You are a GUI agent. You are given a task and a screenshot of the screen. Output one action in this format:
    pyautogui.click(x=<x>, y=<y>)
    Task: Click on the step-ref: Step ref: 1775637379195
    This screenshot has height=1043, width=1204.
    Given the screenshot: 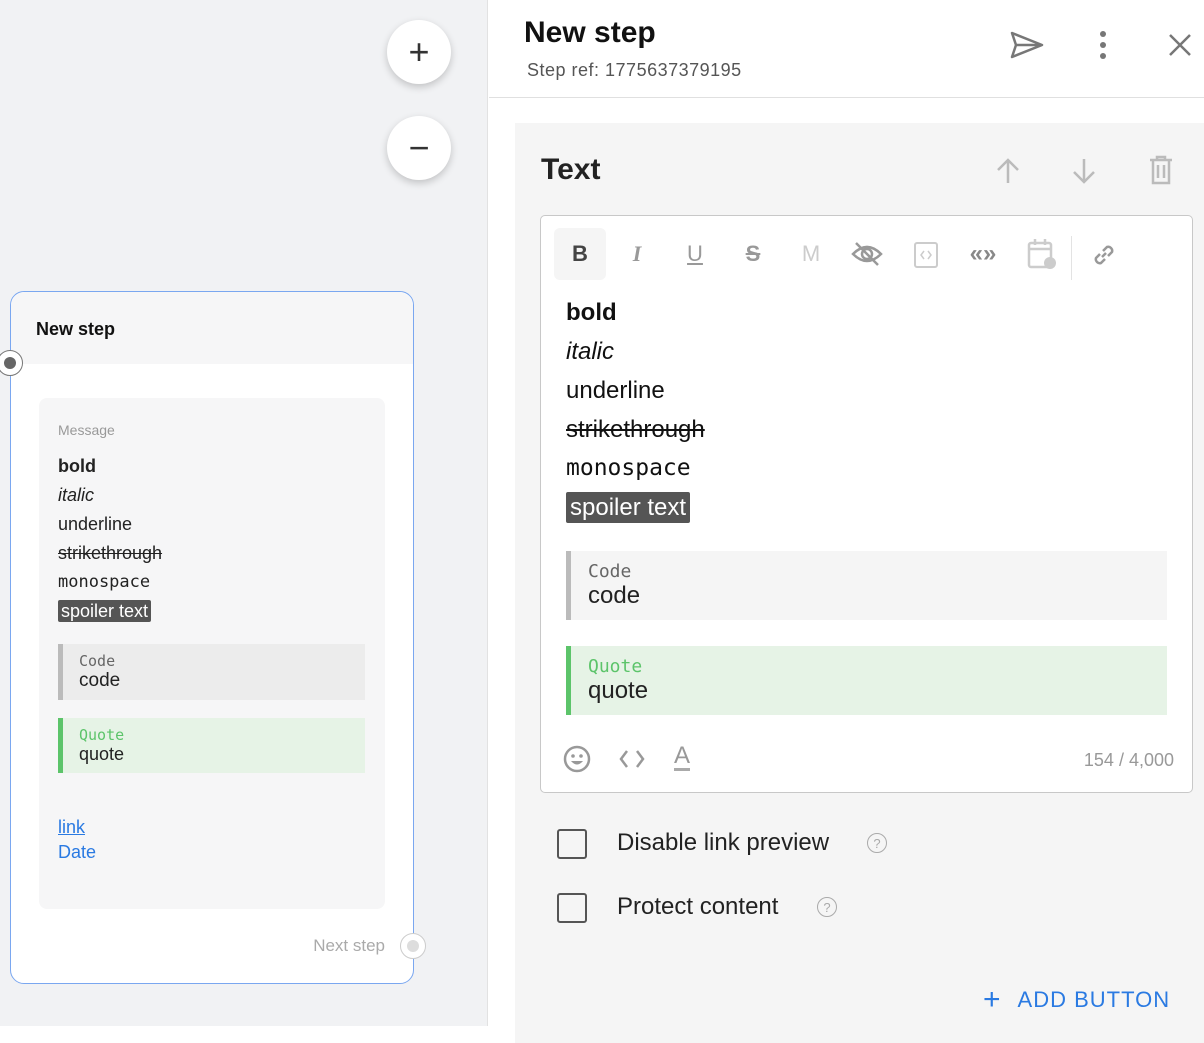 What is the action you would take?
    pyautogui.click(x=634, y=70)
    